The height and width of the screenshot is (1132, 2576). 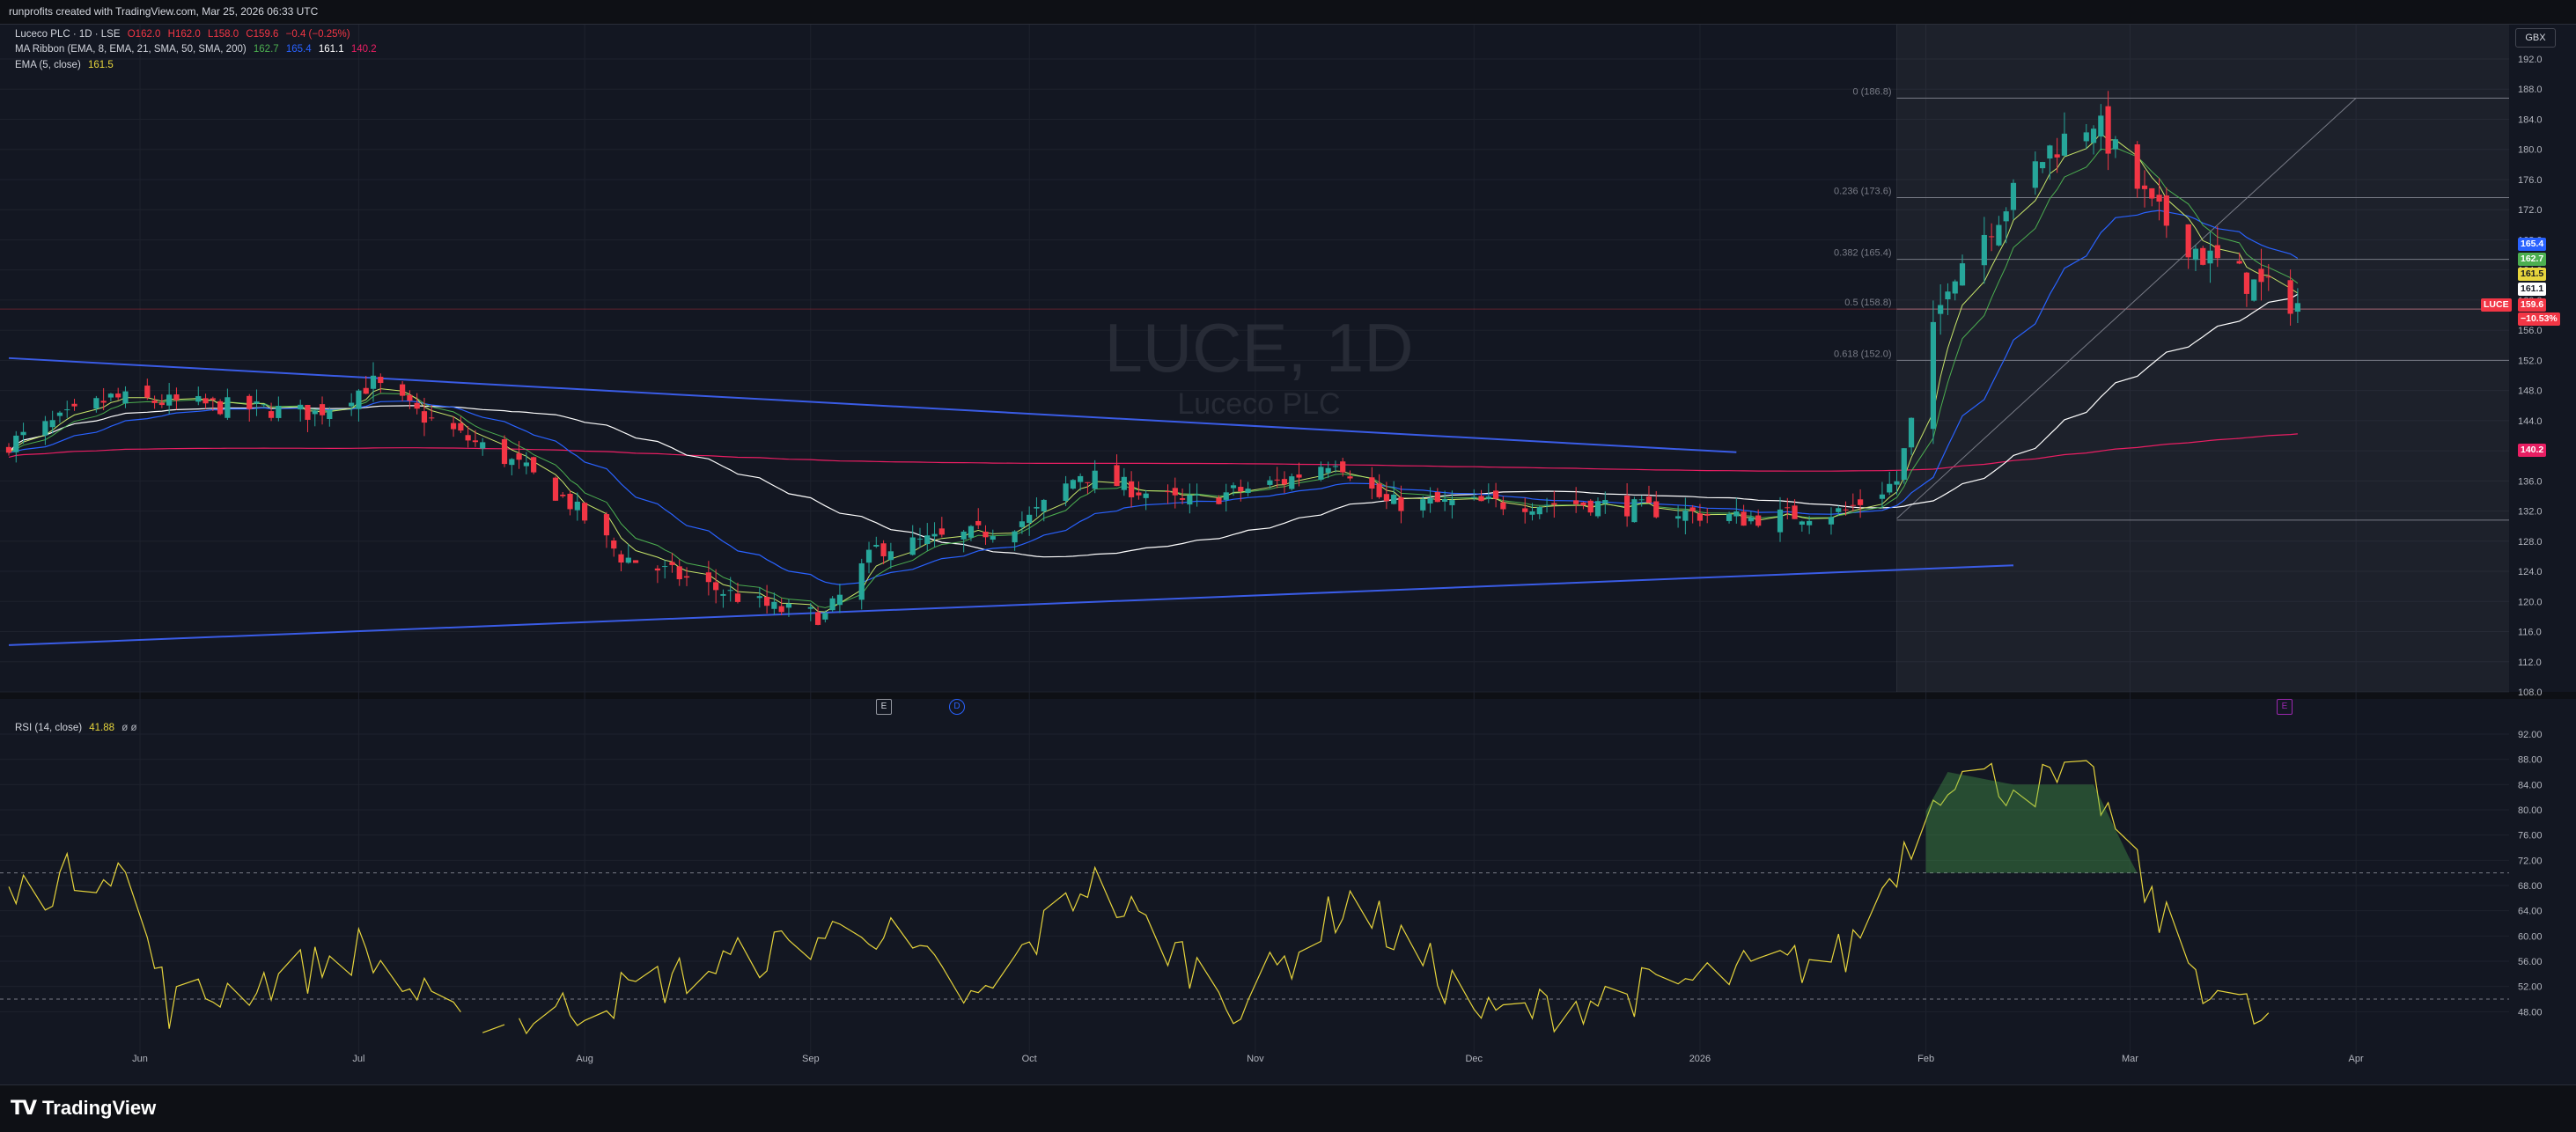 What do you see at coordinates (2531, 211) in the screenshot?
I see `price-tick-label: 172.0` at bounding box center [2531, 211].